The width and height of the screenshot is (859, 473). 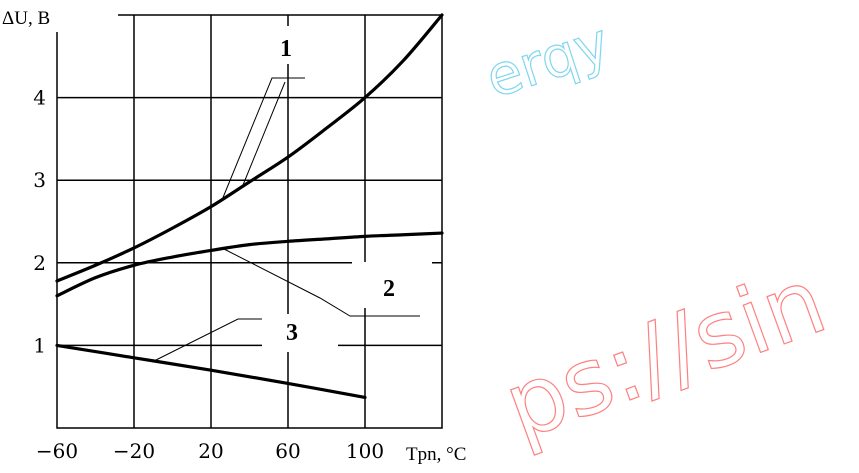 What do you see at coordinates (26, 18) in the screenshot?
I see `y-axis-label: ΔU, В` at bounding box center [26, 18].